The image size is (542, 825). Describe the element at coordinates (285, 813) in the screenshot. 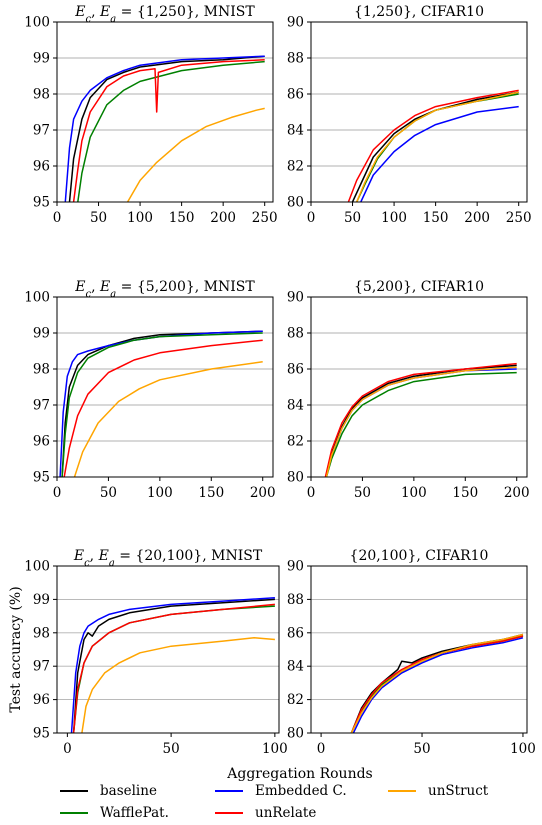

I see `legend-label: unRelate` at that location.